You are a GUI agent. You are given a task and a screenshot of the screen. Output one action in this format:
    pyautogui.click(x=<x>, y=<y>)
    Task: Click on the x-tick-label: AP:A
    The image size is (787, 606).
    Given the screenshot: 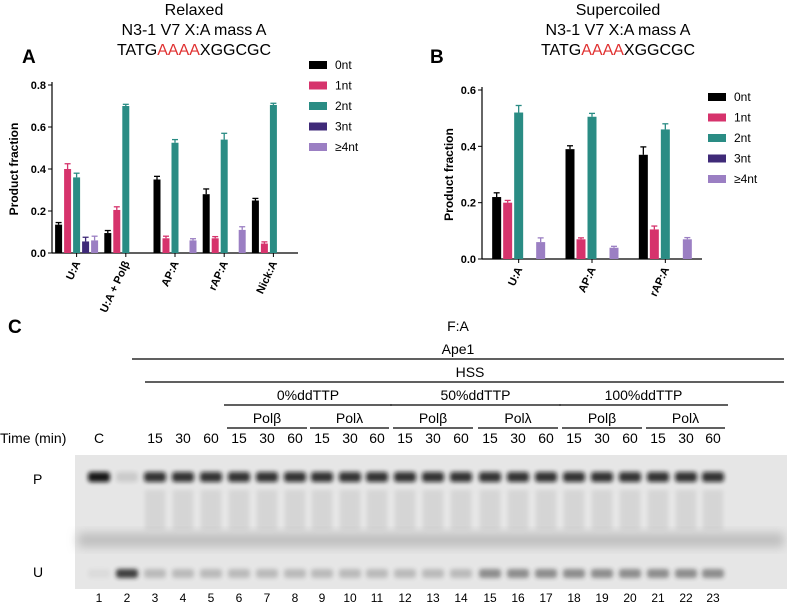 What is the action you would take?
    pyautogui.click(x=587, y=279)
    